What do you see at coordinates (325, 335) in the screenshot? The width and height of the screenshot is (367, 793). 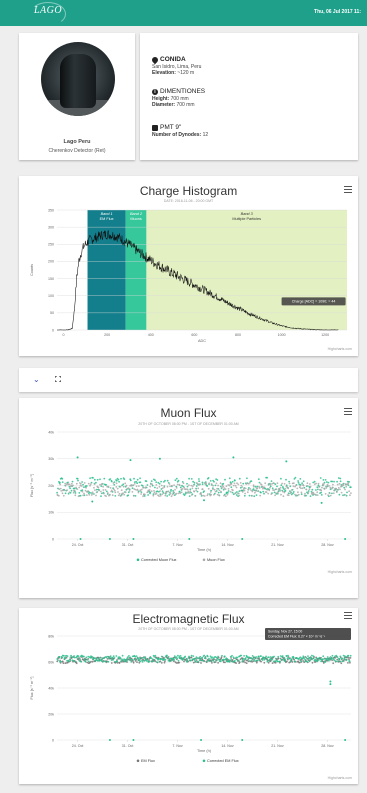 I see `x-tick-label: 1200` at bounding box center [325, 335].